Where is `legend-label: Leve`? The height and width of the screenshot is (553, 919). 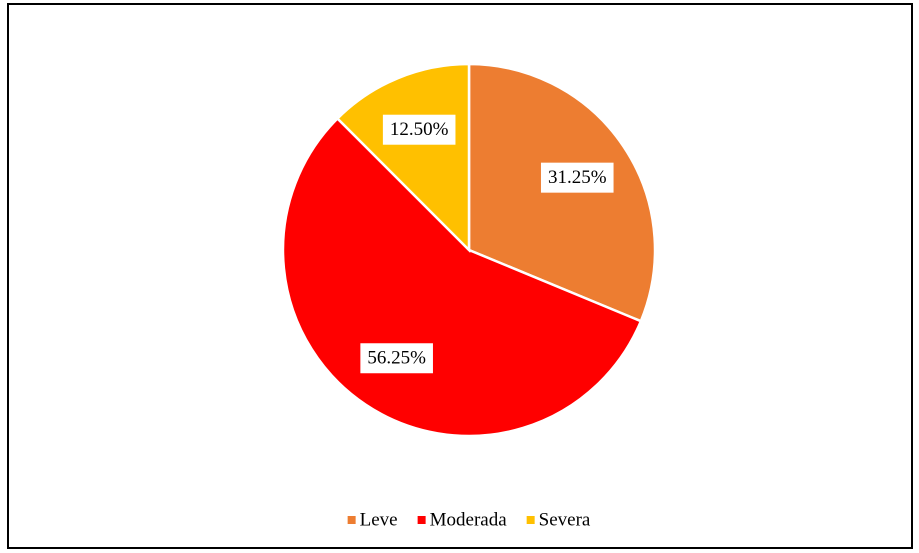 legend-label: Leve is located at coordinates (379, 519).